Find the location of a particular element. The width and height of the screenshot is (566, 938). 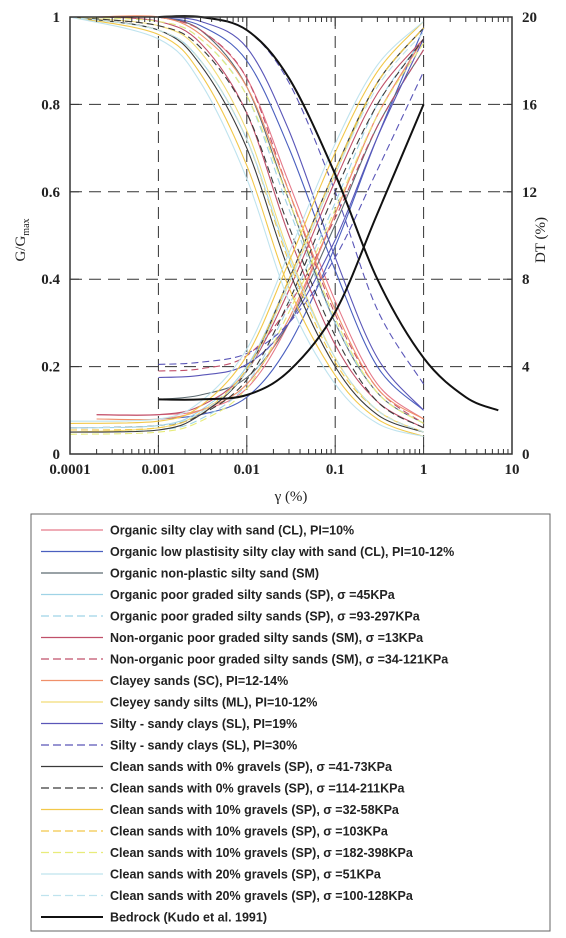

y-right-tick-label: 8 is located at coordinates (526, 280).